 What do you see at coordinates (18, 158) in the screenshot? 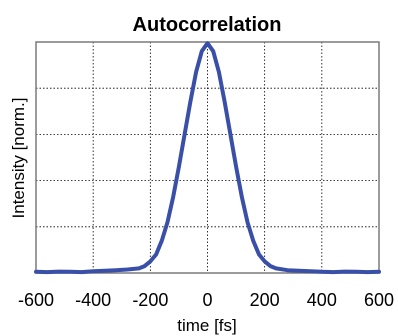
I see `y-axis-label: Intensity [norm.]` at bounding box center [18, 158].